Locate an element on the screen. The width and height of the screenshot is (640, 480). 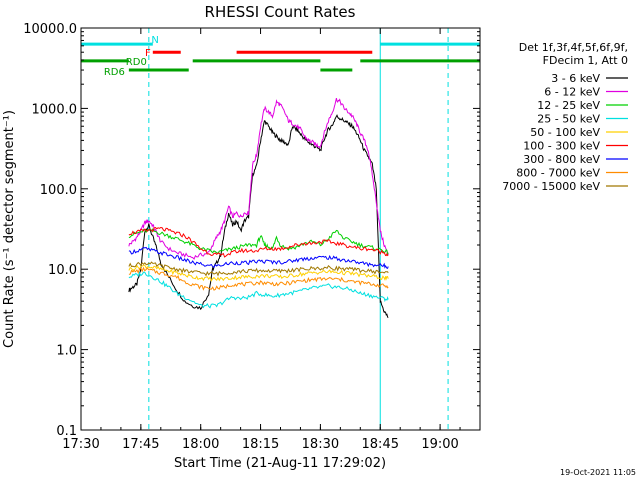
legend-label-100-300-kev: 100 - 300 keV is located at coordinates (561, 146).